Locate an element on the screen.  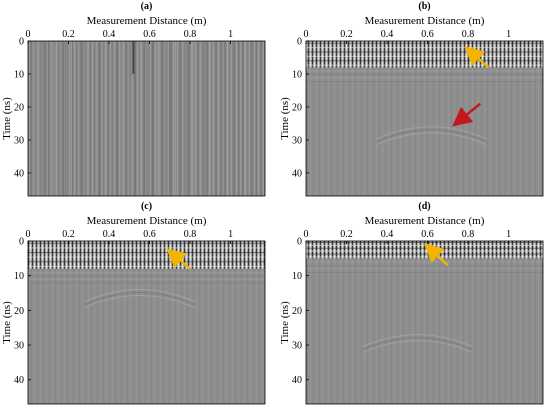
panel-title: (d) is located at coordinates (424, 206).